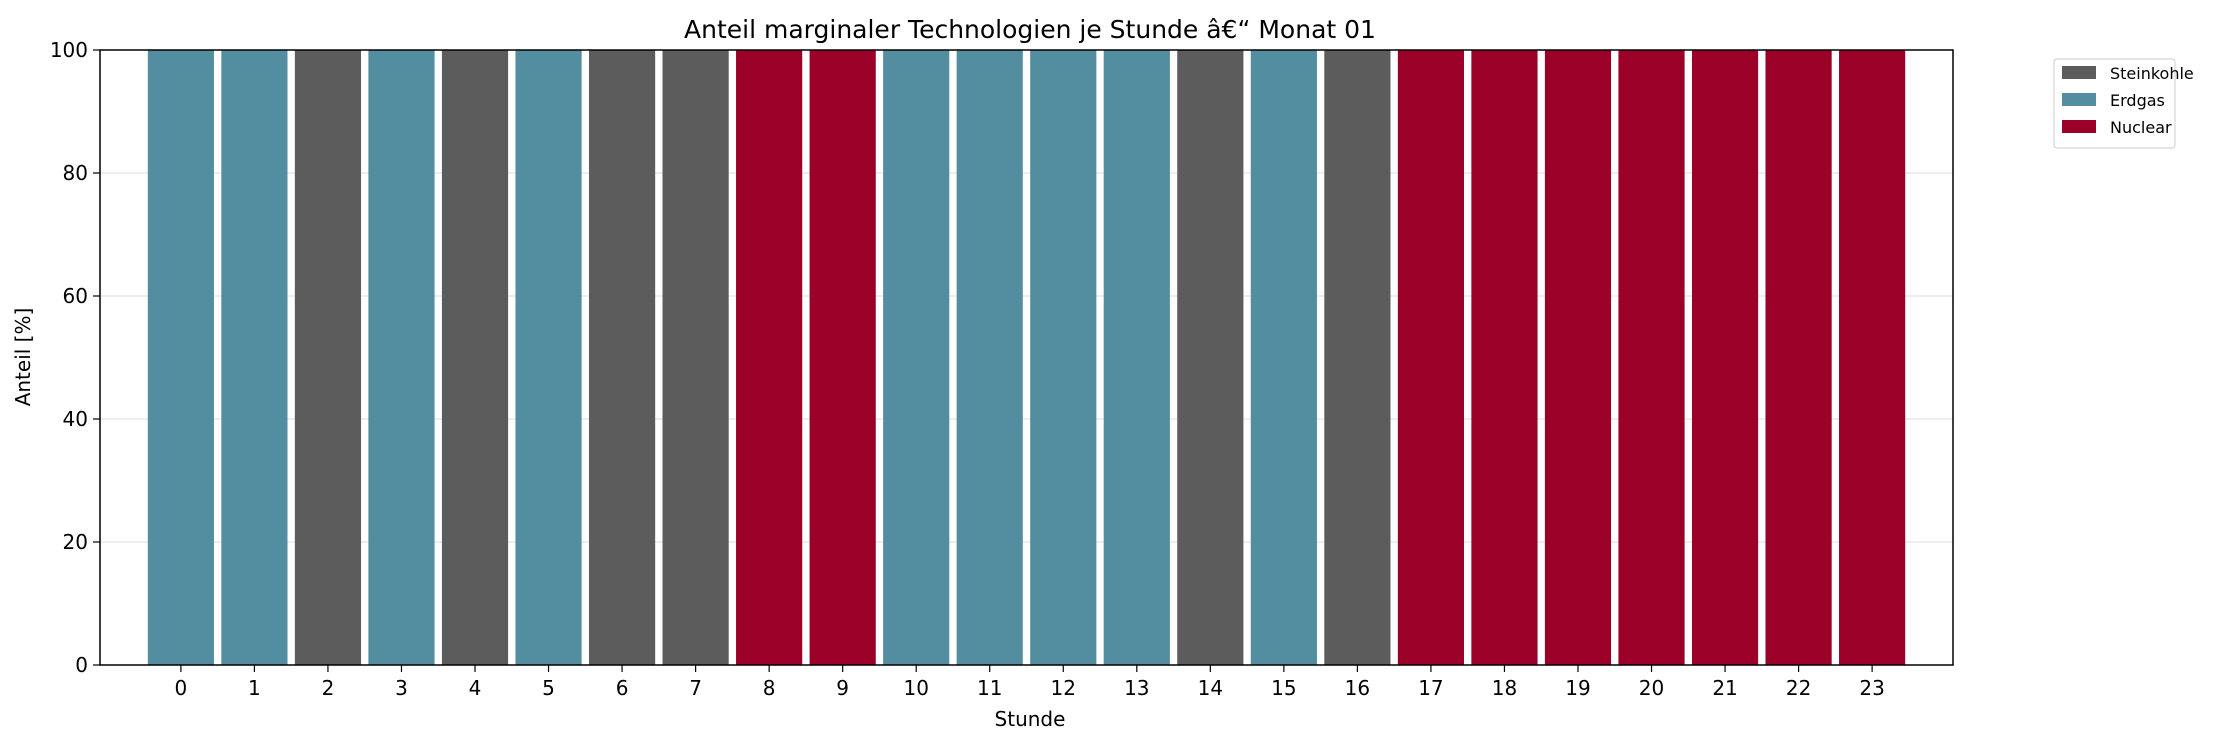 The height and width of the screenshot is (746, 2226). I want to click on x-axis: 0 1 2 3 4 5 6 7 8 9 10 11 12 13 14 15 16 17 18 19 20 21 22 23, so click(1030, 682).